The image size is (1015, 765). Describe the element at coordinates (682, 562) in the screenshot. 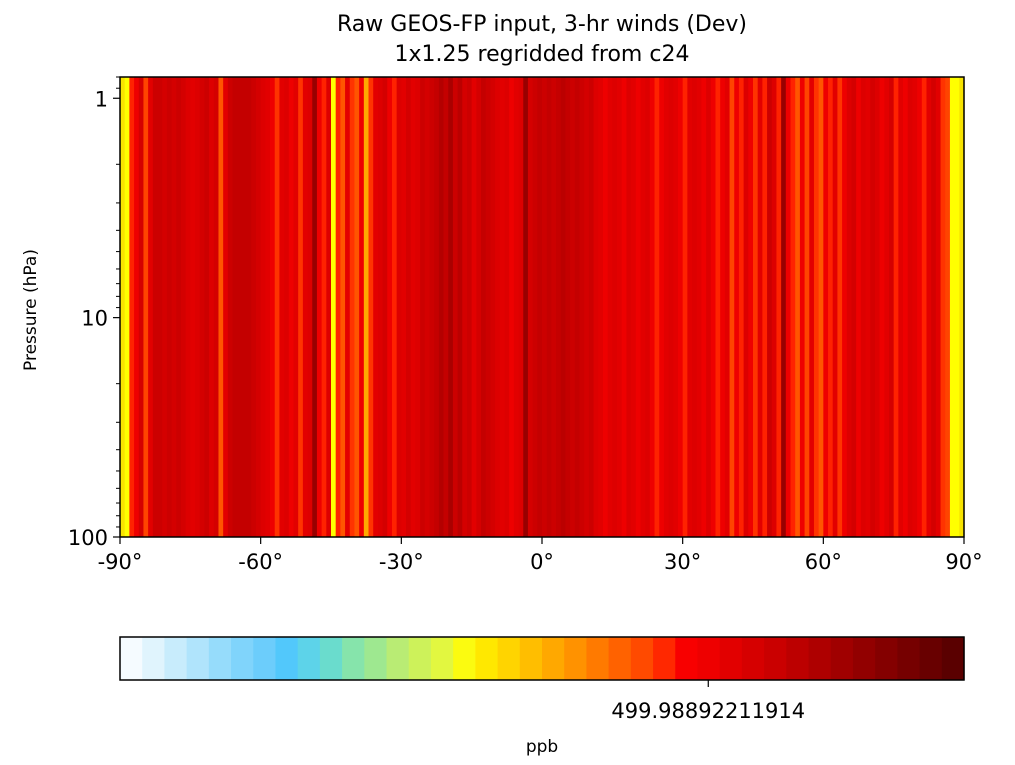

I see `x-tick-label: 30°` at that location.